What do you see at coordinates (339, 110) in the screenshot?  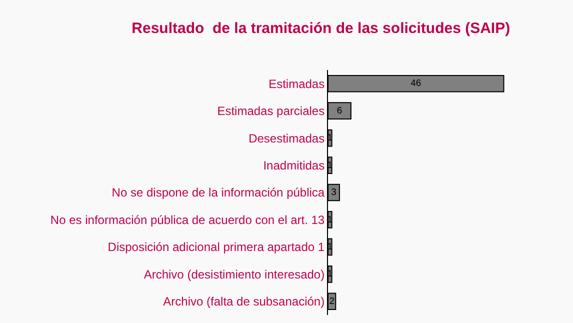 I see `data-label: 6` at bounding box center [339, 110].